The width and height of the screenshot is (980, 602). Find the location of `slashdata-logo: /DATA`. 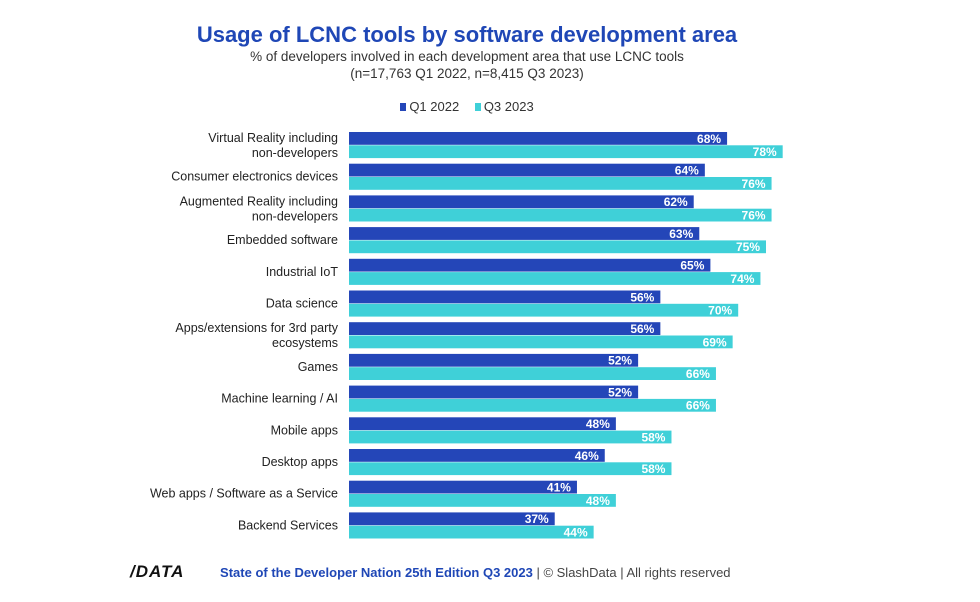

slashdata-logo: /DATA is located at coordinates (157, 571).